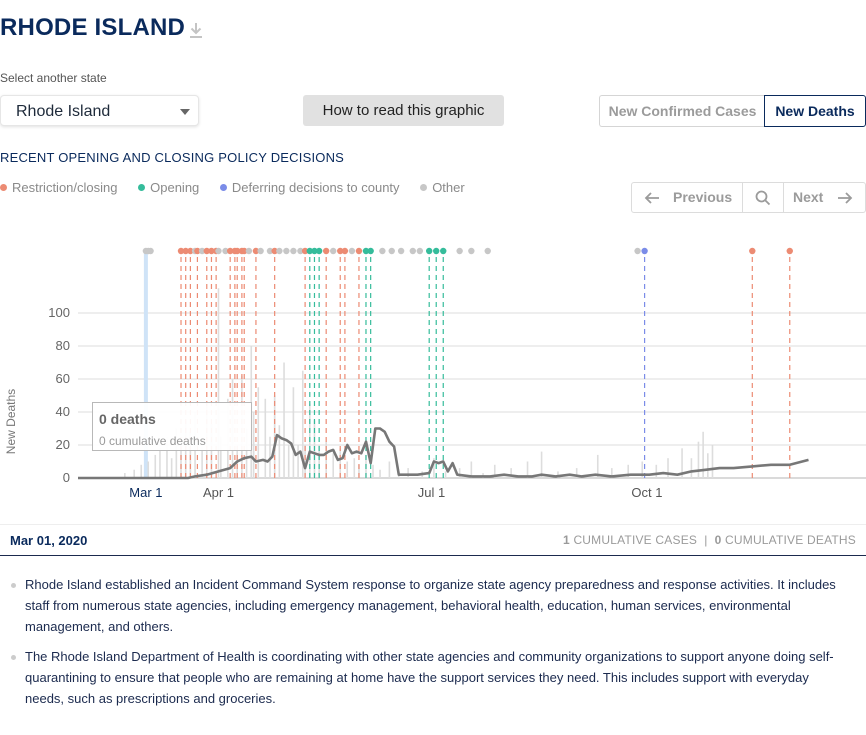 This screenshot has height=735, width=866. I want to click on y-tick-label: 60, so click(63, 378).